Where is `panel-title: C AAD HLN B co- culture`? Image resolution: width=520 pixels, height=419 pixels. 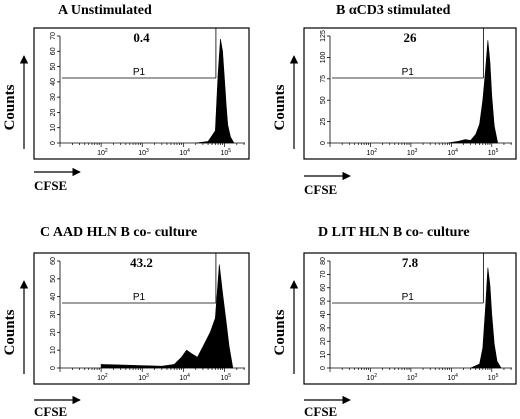
panel-title: C AAD HLN B co- culture is located at coordinates (118, 232).